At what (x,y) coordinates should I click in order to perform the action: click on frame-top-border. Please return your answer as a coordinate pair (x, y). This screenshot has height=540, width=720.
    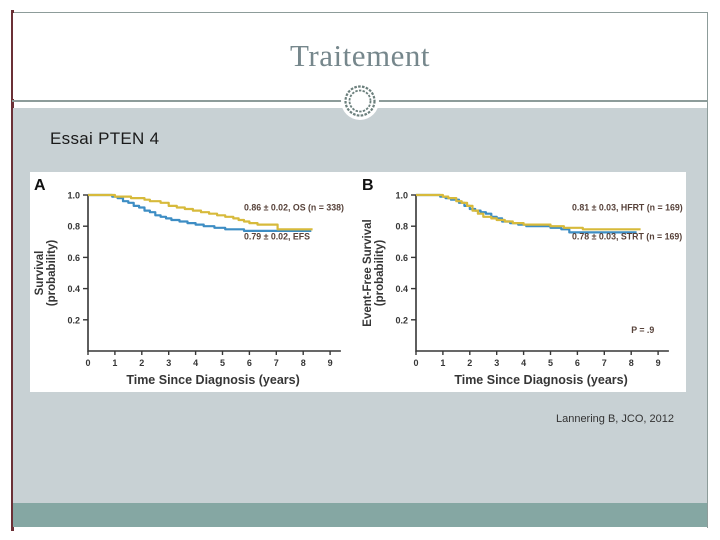
    Looking at the image, I should click on (360, 12).